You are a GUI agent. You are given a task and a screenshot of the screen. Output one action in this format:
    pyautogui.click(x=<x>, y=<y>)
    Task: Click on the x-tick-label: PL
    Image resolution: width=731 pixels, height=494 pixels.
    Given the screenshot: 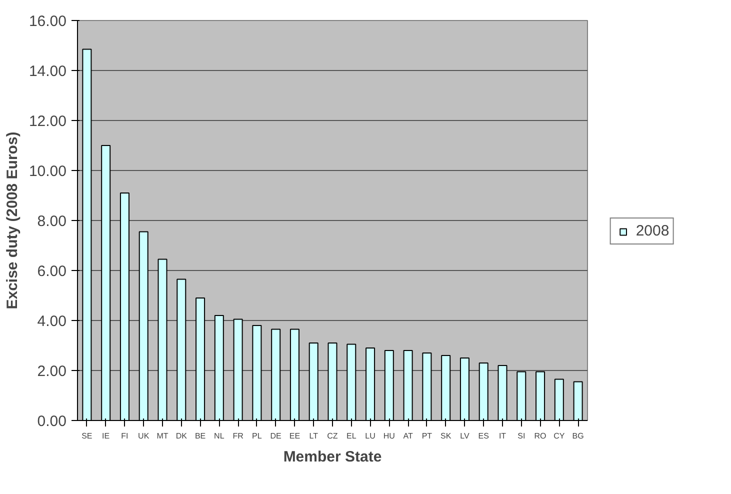 What is the action you would take?
    pyautogui.click(x=257, y=436)
    